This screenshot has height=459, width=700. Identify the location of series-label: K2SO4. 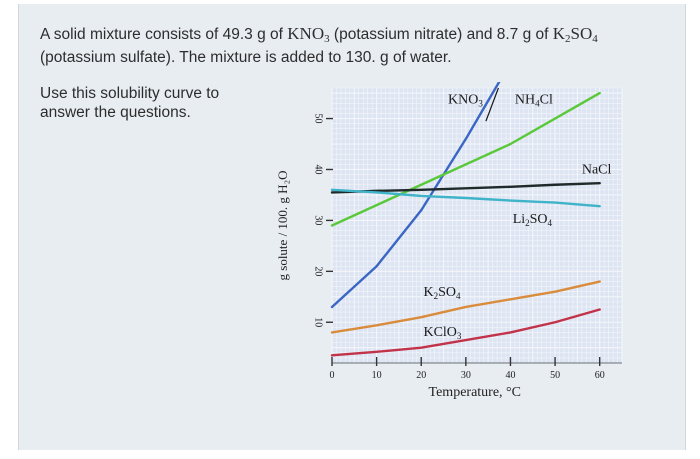
(442, 293).